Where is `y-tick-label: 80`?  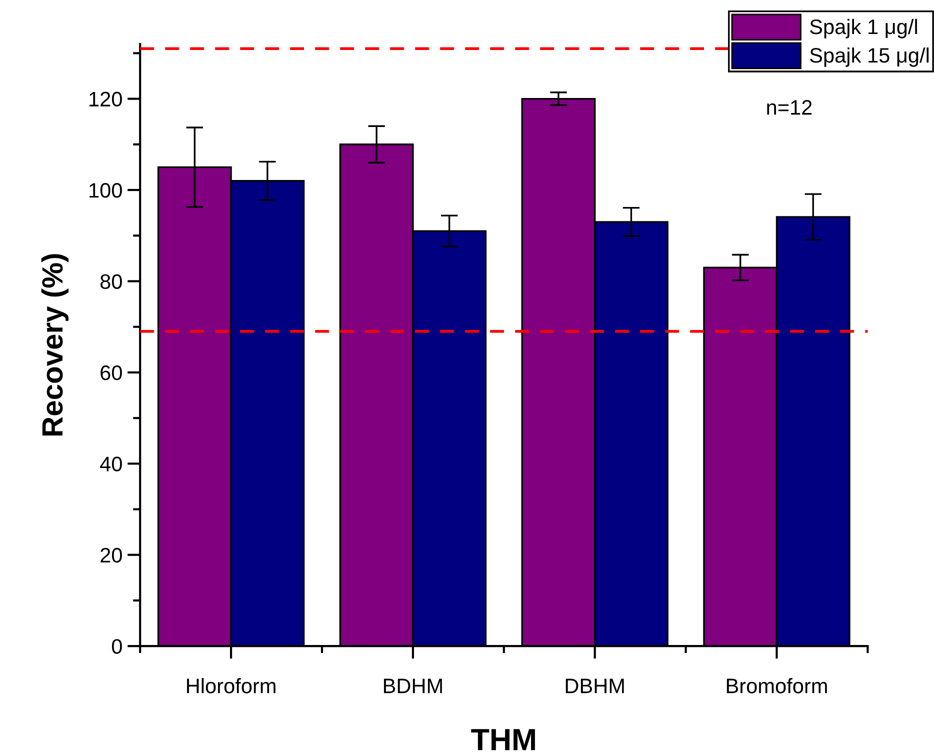 y-tick-label: 80 is located at coordinates (111, 281).